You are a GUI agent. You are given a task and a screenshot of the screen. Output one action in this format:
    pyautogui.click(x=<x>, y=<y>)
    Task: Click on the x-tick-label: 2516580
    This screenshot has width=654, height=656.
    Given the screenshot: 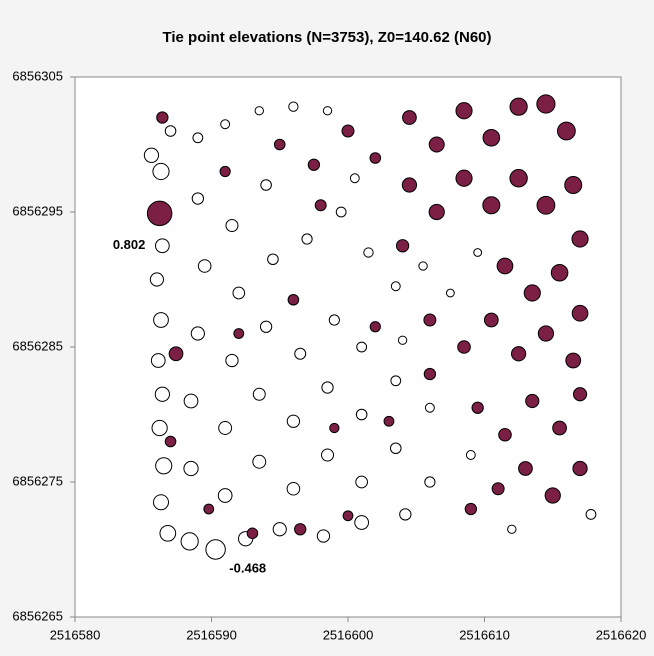 What is the action you would take?
    pyautogui.click(x=75, y=634)
    